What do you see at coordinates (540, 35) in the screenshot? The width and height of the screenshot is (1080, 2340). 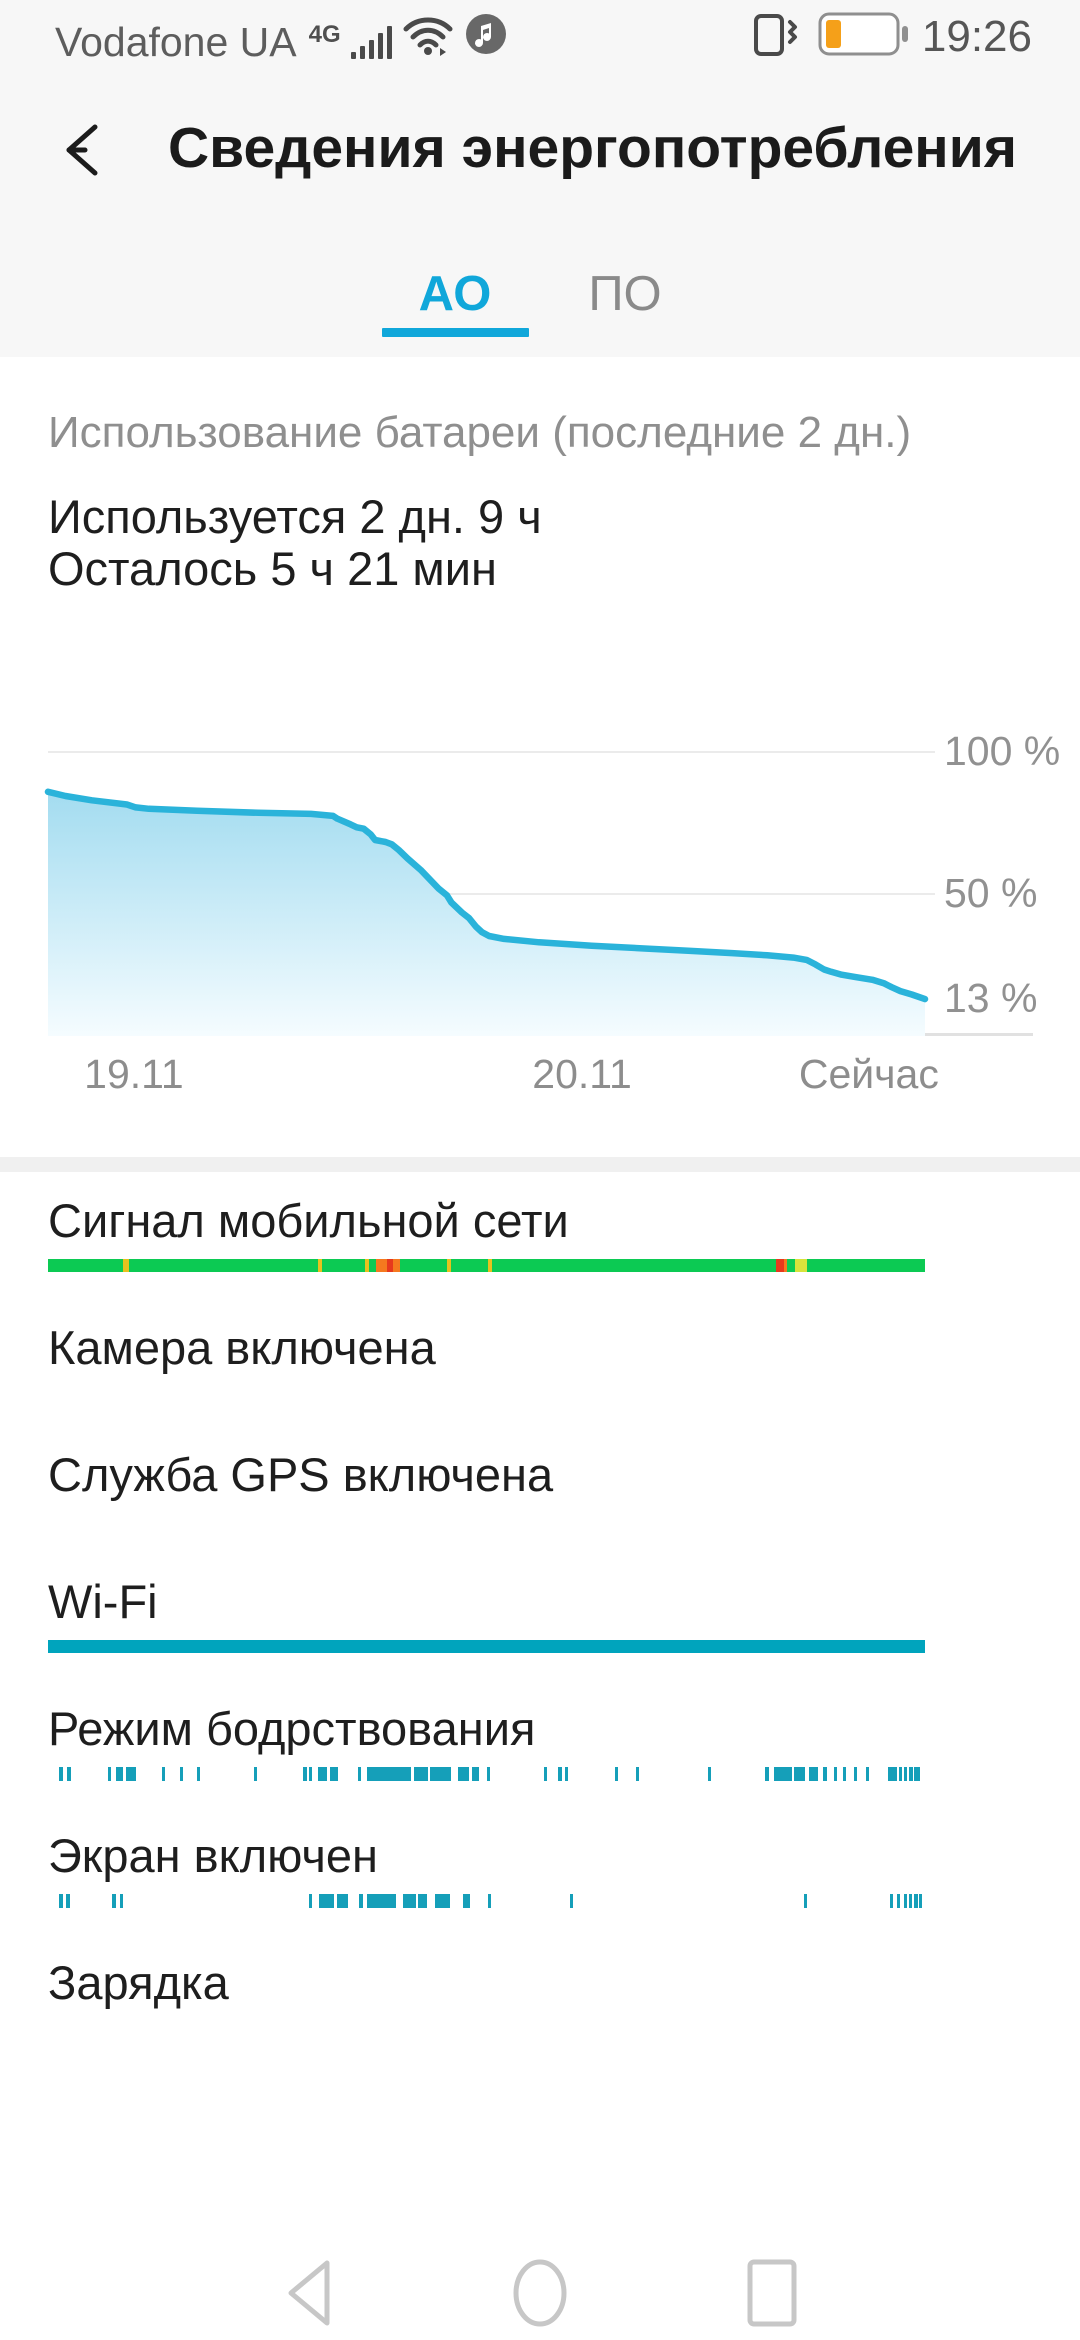 I see `status-bar: Vodafone UA 4G` at bounding box center [540, 35].